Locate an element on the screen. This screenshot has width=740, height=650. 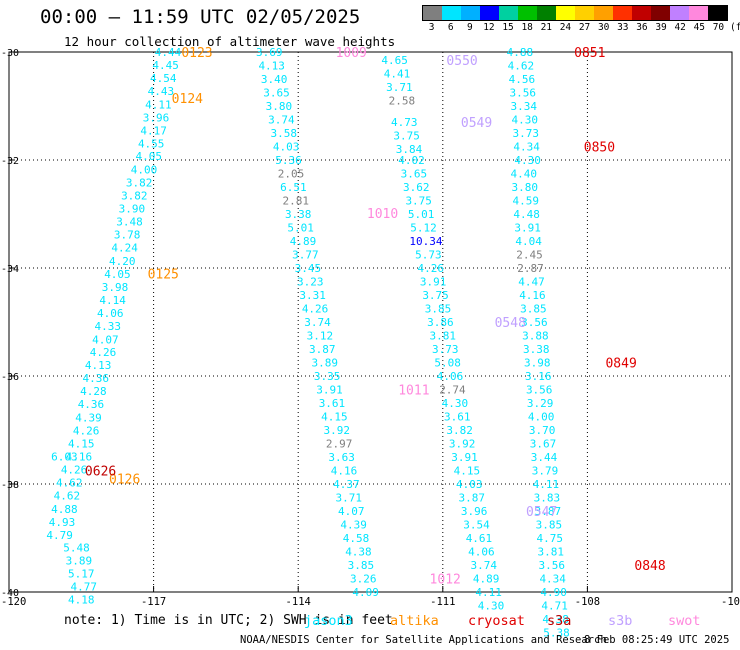
wave-height-value: 3.84 is located at coordinates (409, 149).